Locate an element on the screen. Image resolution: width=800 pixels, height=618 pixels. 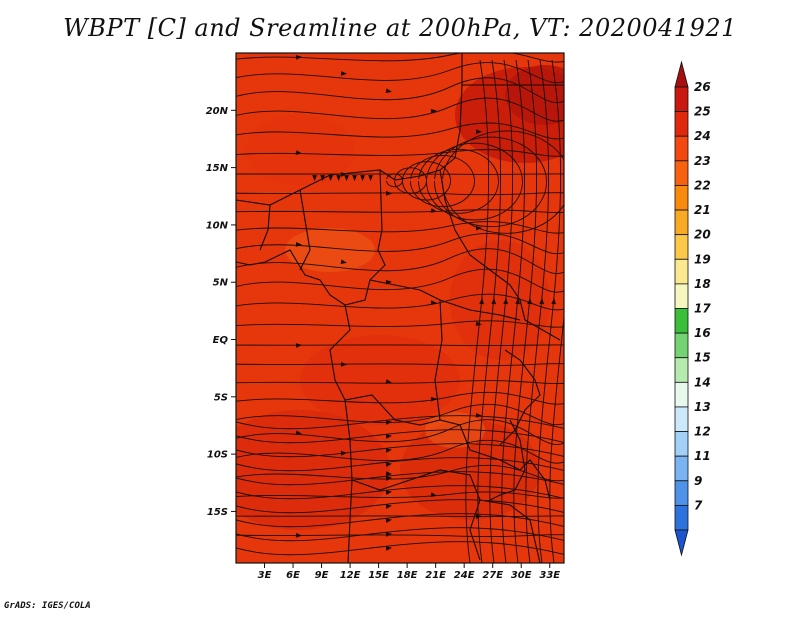
x-tick-label: 21E is located at coordinates (435, 575).